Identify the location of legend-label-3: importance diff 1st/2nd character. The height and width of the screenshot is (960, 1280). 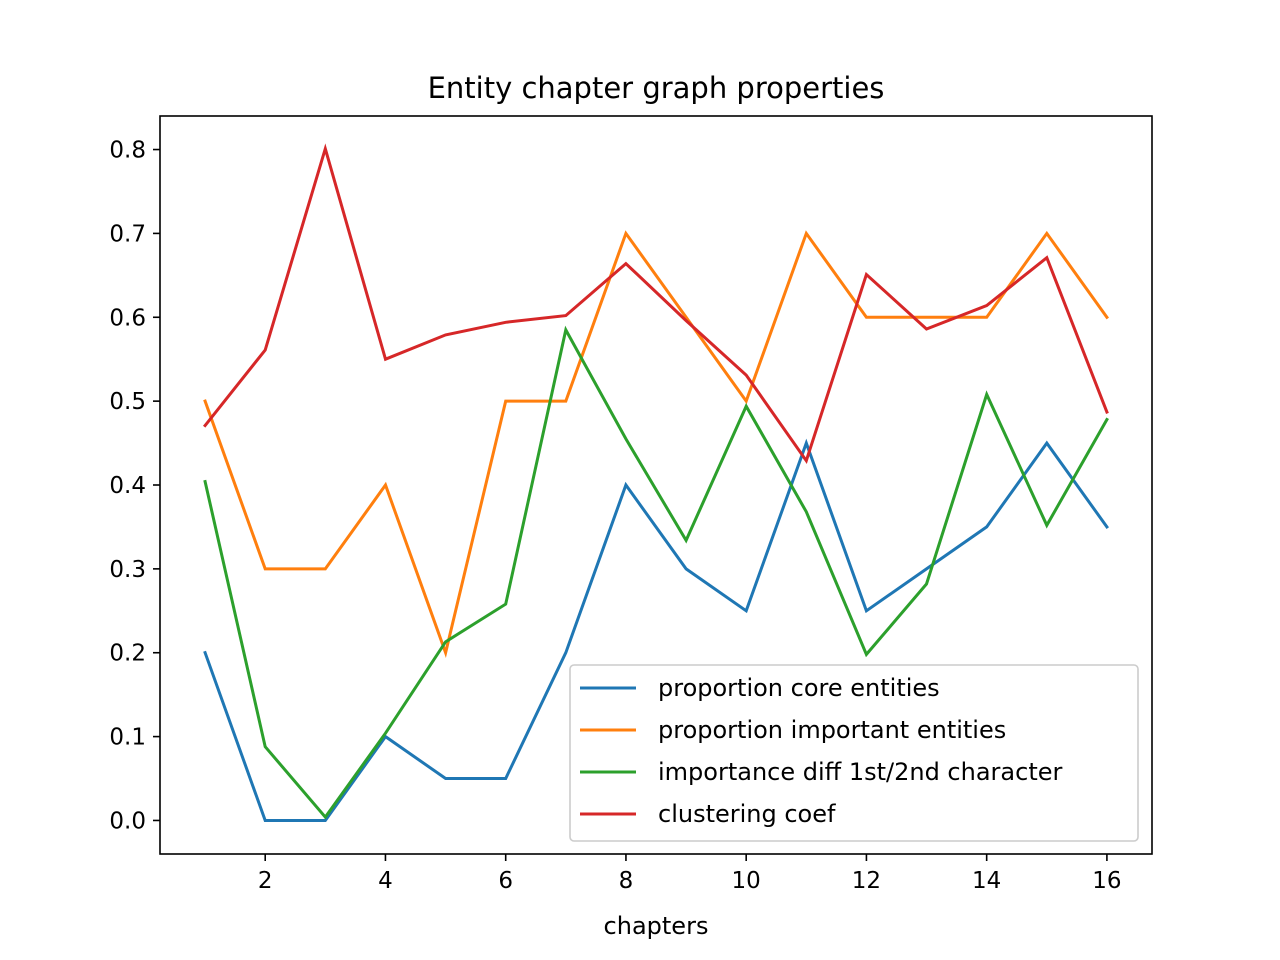
(860, 772).